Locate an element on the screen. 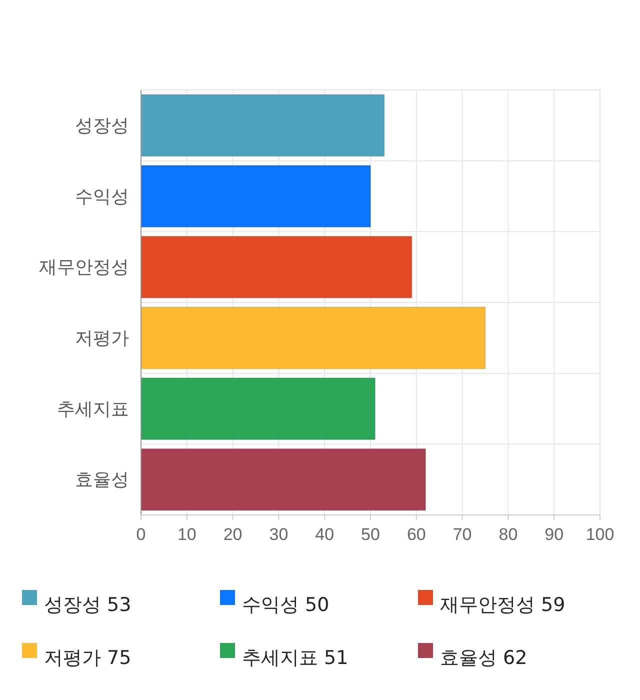 This screenshot has width=640, height=700. x-tick-label: 30 is located at coordinates (278, 534).